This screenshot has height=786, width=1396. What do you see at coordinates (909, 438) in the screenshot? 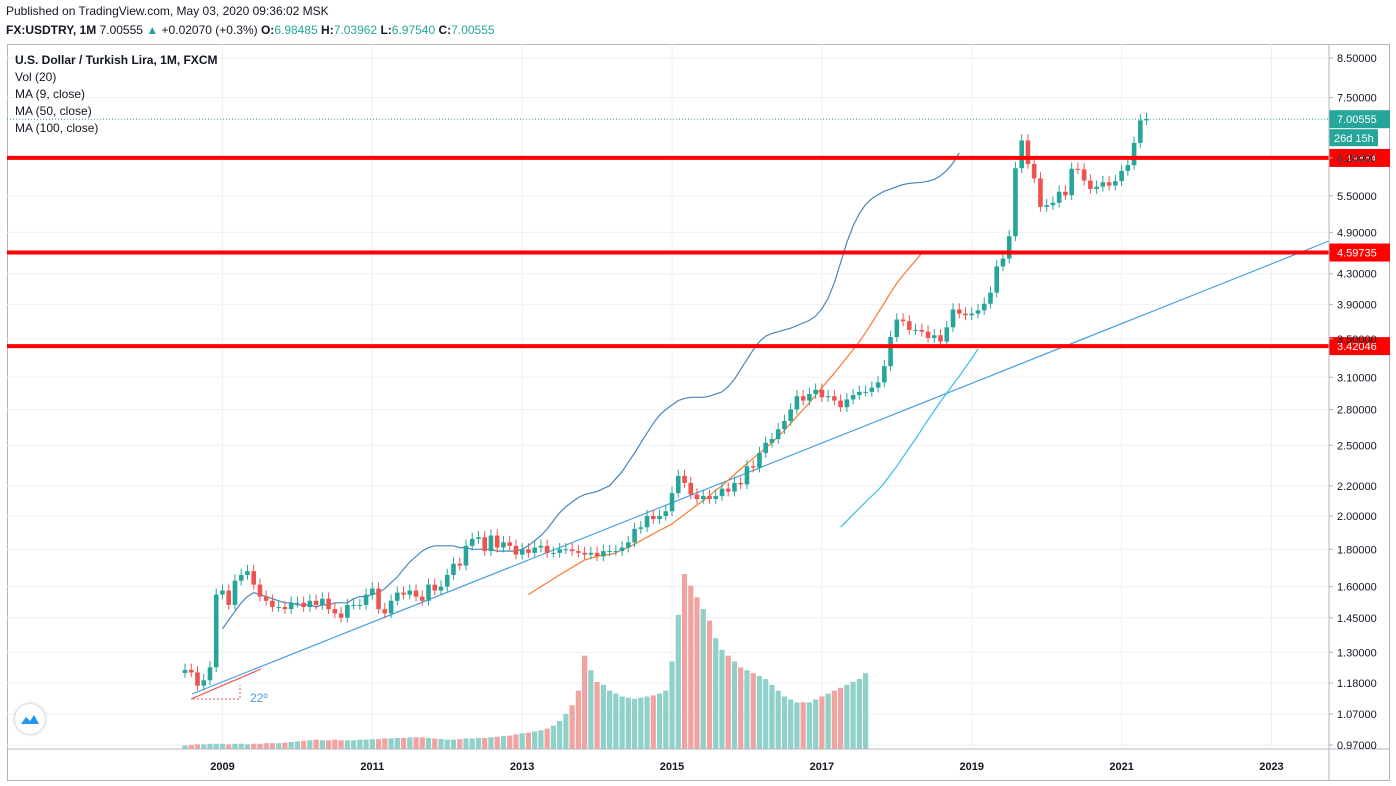
I see `ma100-line` at bounding box center [909, 438].